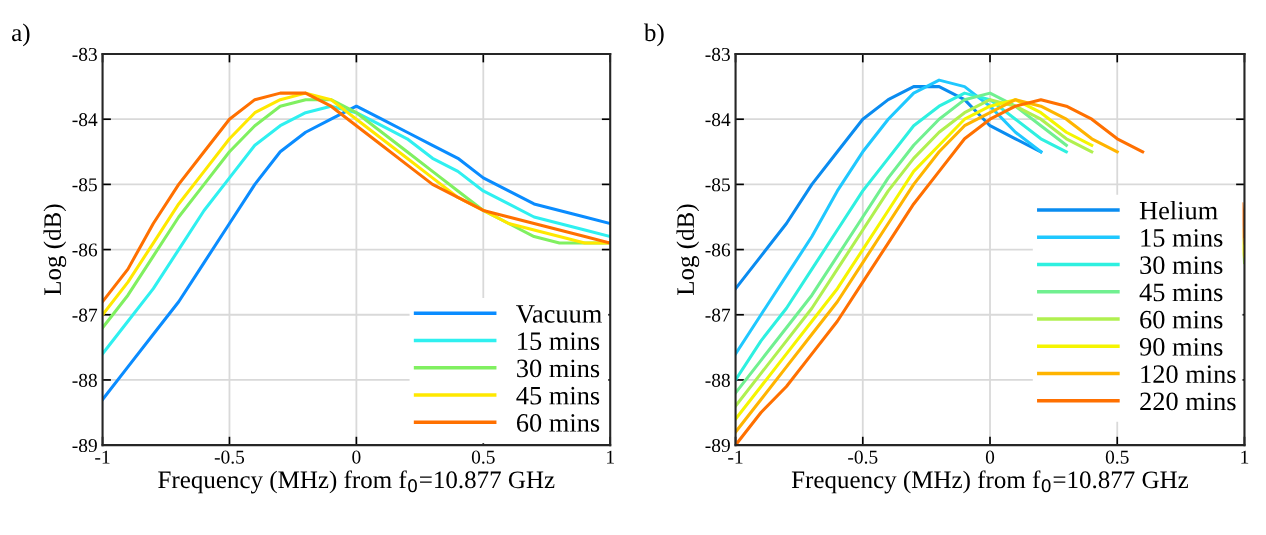 This screenshot has height=535, width=1266. Describe the element at coordinates (1181, 347) in the screenshot. I see `legend-label: 90 mins` at that location.